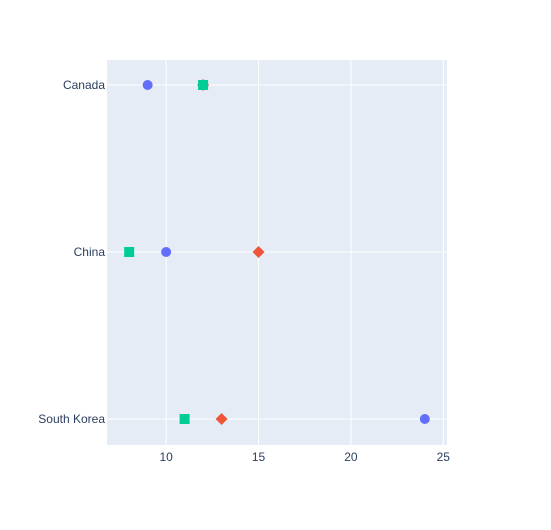 The image size is (551, 530). What do you see at coordinates (424, 419) in the screenshot?
I see `circle-point-south-korea` at bounding box center [424, 419].